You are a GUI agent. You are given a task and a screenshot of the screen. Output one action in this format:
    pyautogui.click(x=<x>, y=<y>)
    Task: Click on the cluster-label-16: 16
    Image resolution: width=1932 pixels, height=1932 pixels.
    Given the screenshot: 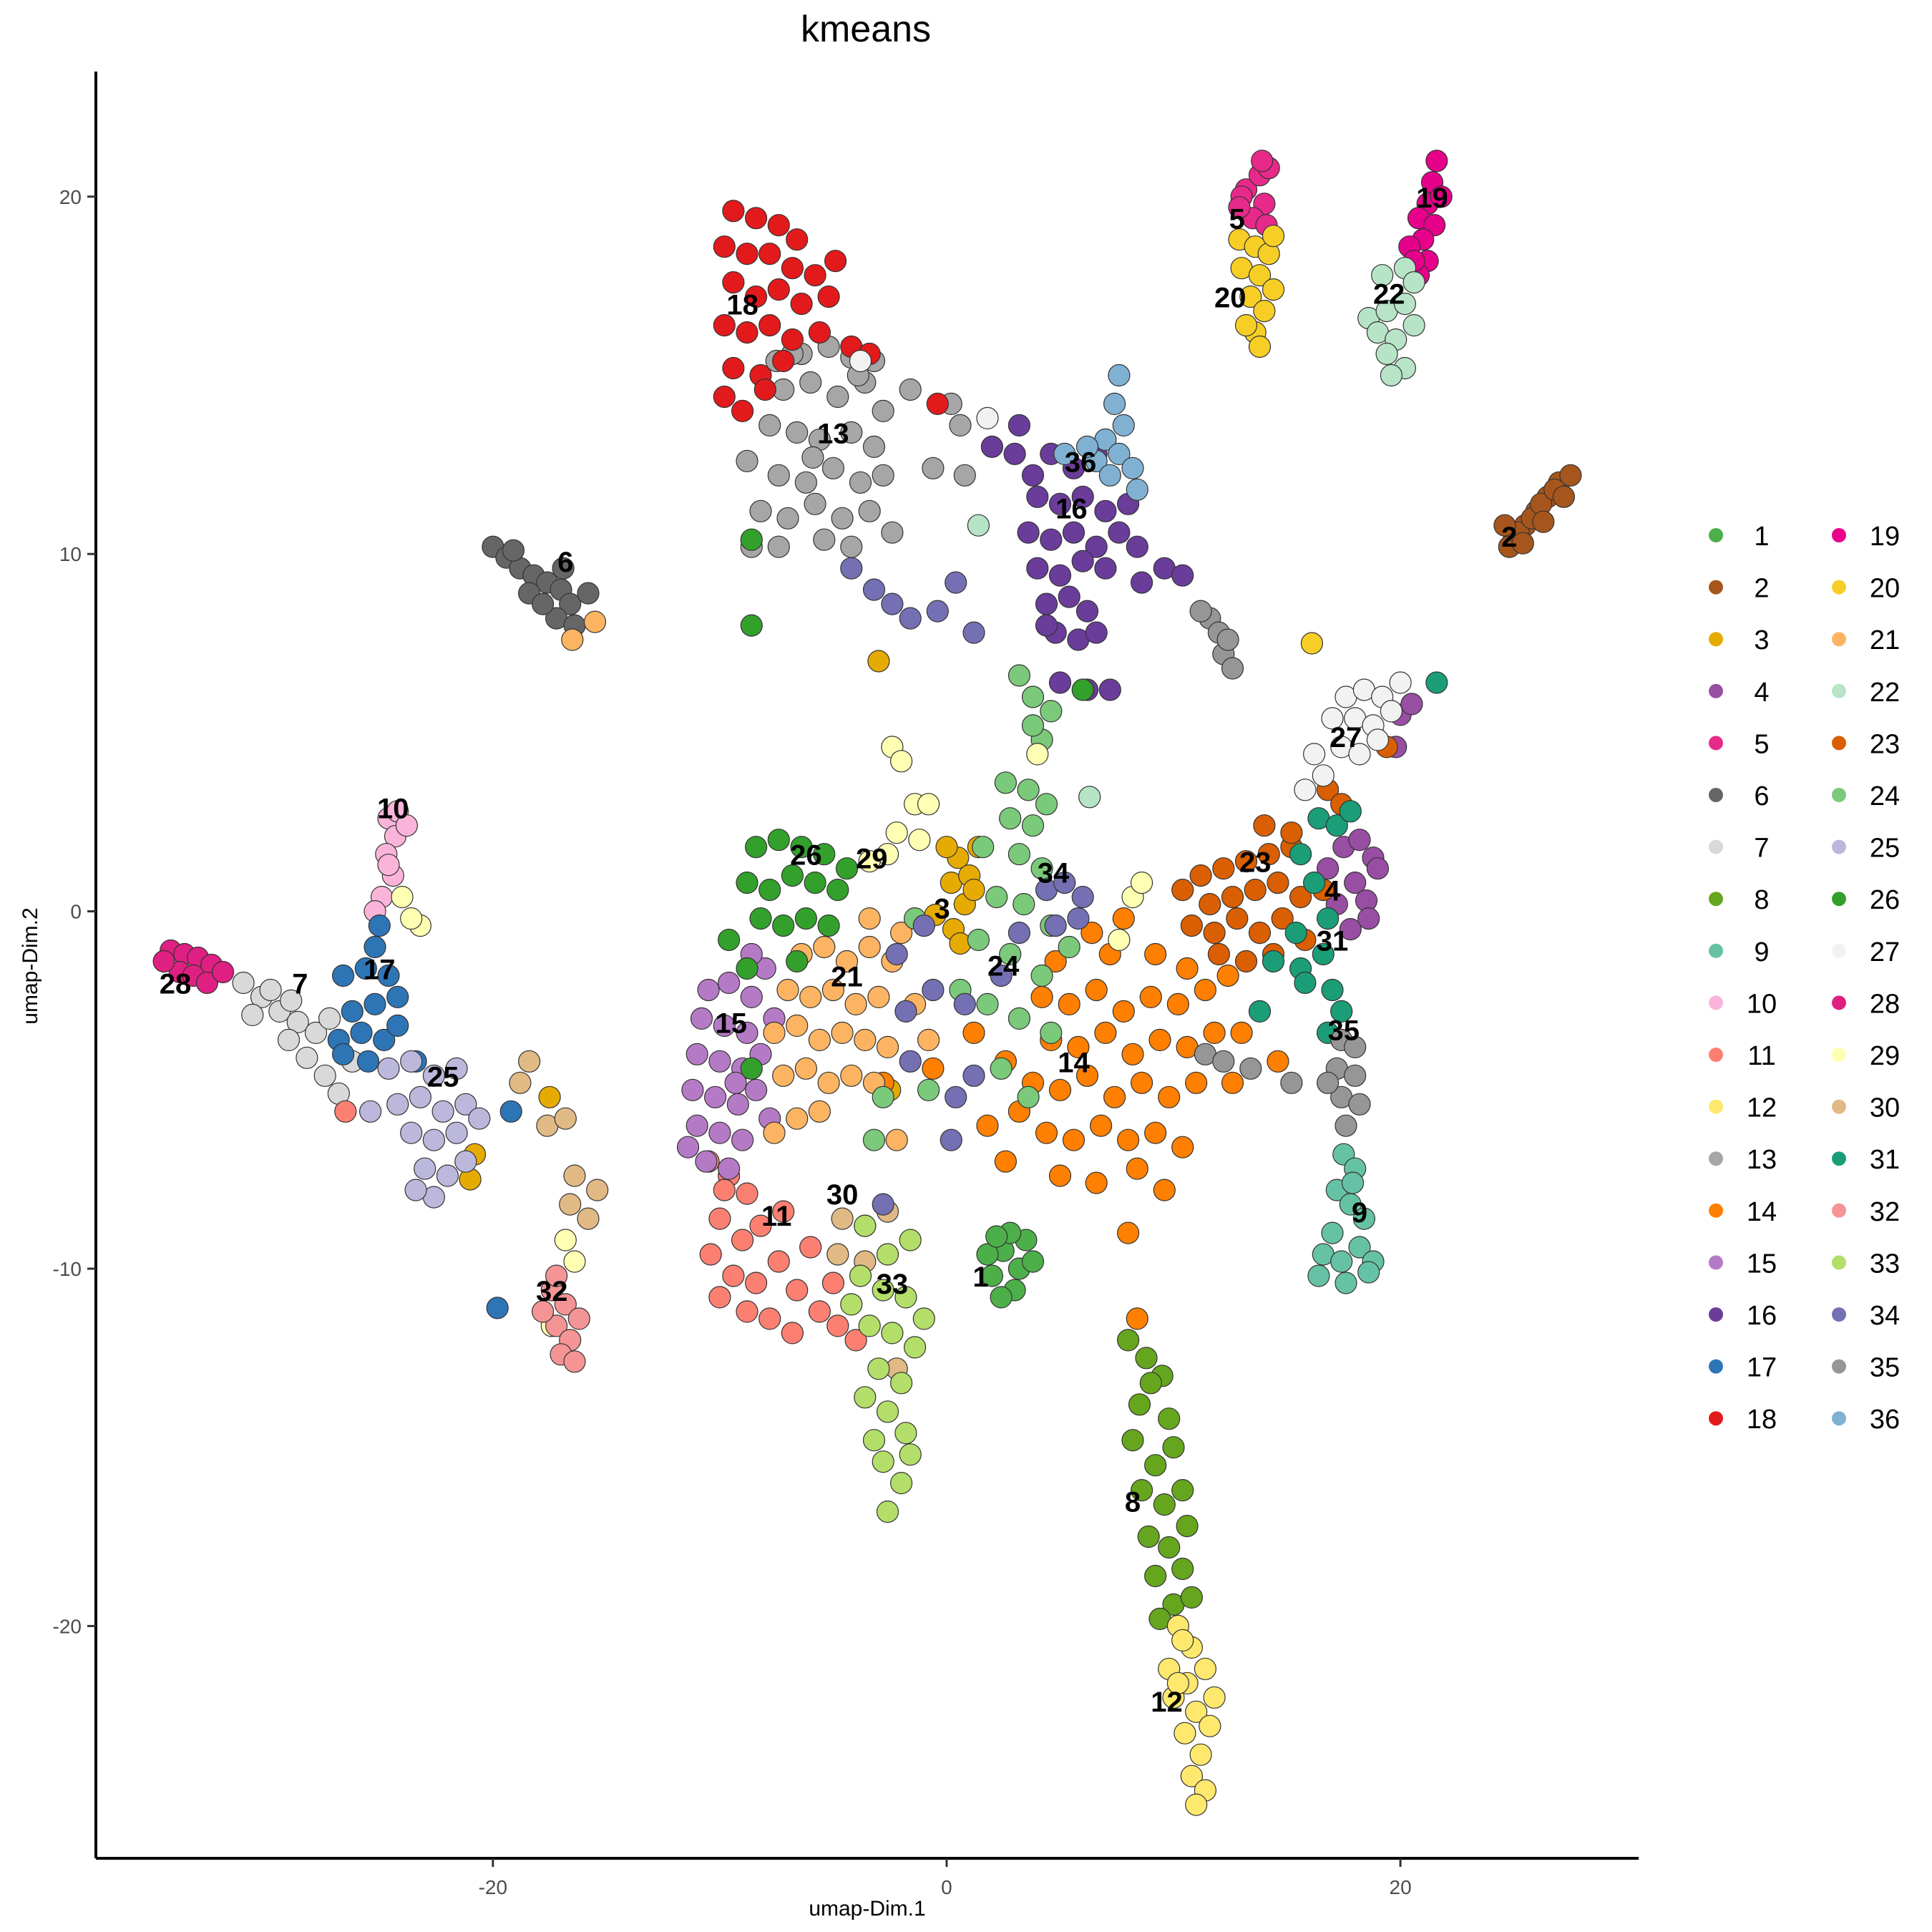 What is the action you would take?
    pyautogui.click(x=1071, y=509)
    